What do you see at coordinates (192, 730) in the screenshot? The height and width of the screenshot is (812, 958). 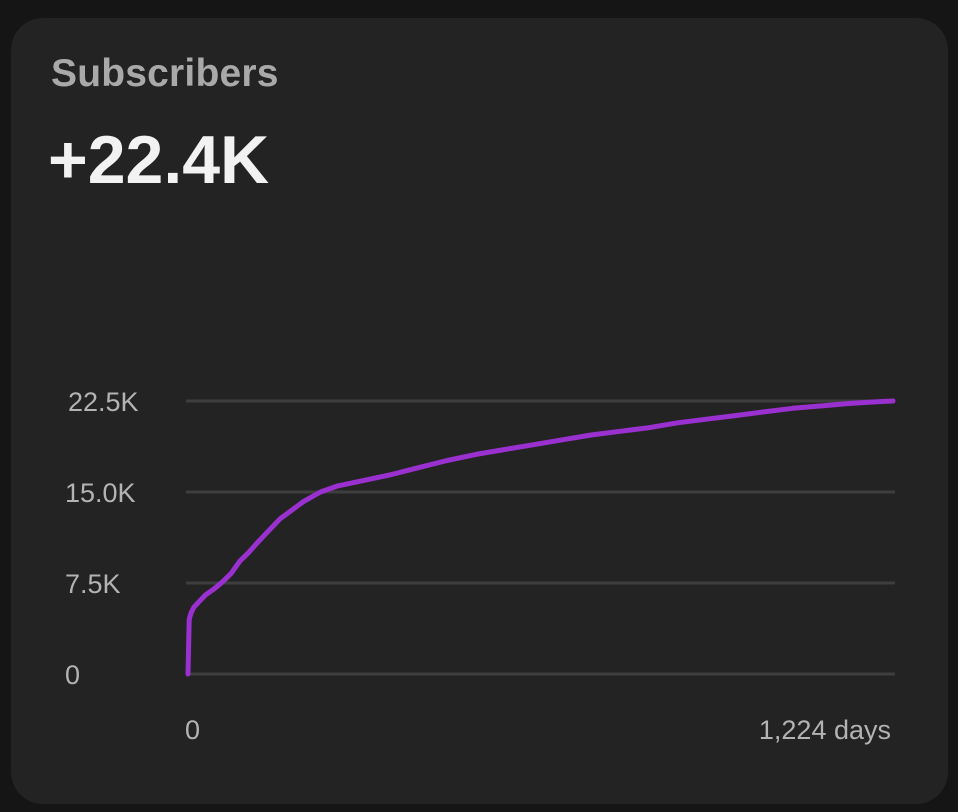 I see `x-axis-start-label: 0` at bounding box center [192, 730].